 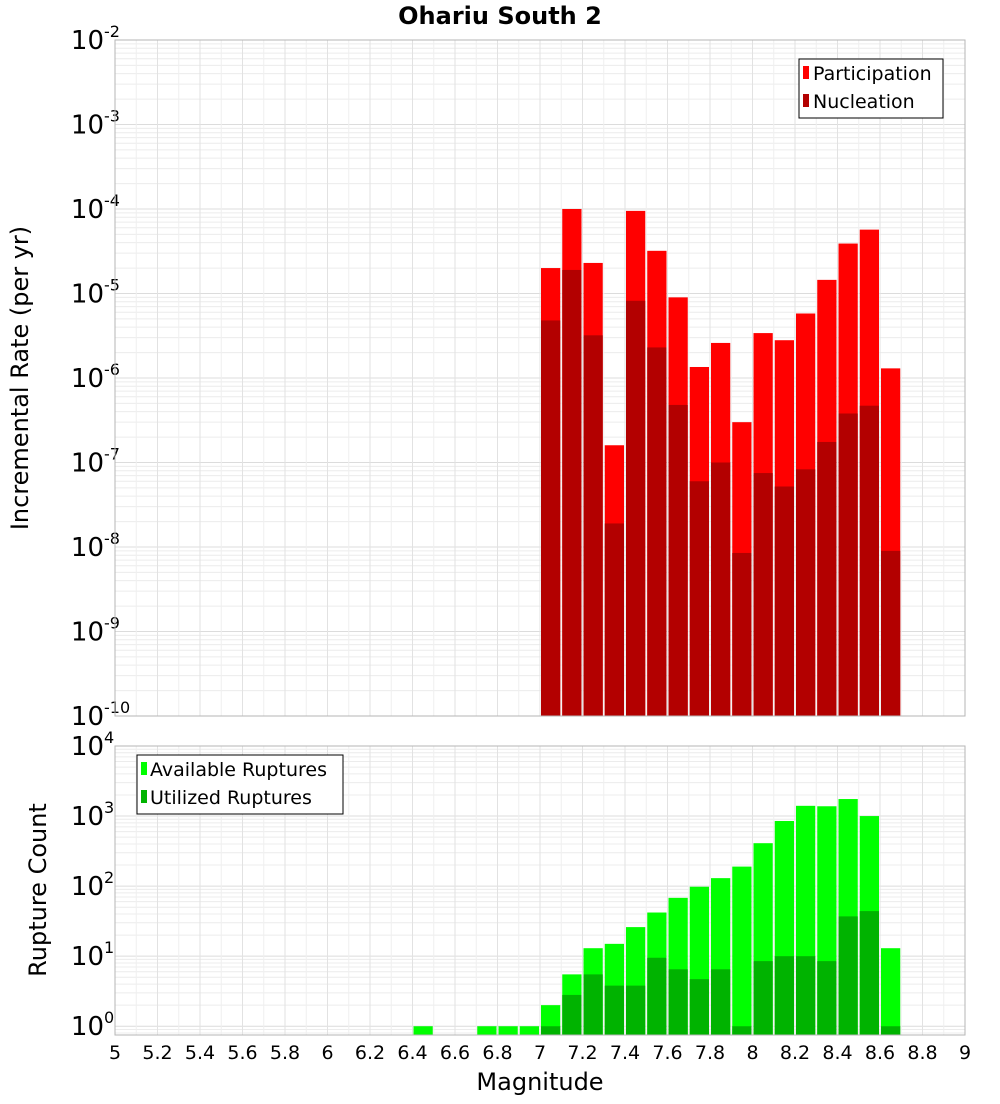 I want to click on top-legend: Participation Nucleation, so click(x=871, y=88).